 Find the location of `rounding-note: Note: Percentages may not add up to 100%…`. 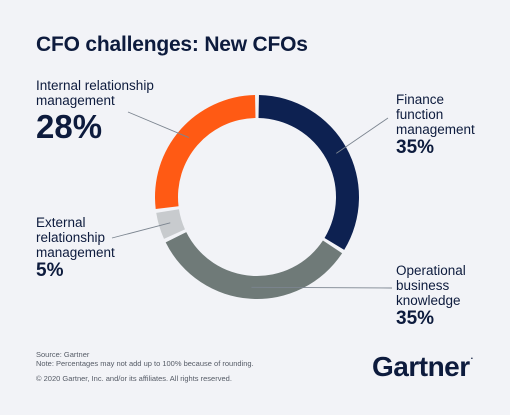

rounding-note: Note: Percentages may not add up to 100%… is located at coordinates (145, 363).